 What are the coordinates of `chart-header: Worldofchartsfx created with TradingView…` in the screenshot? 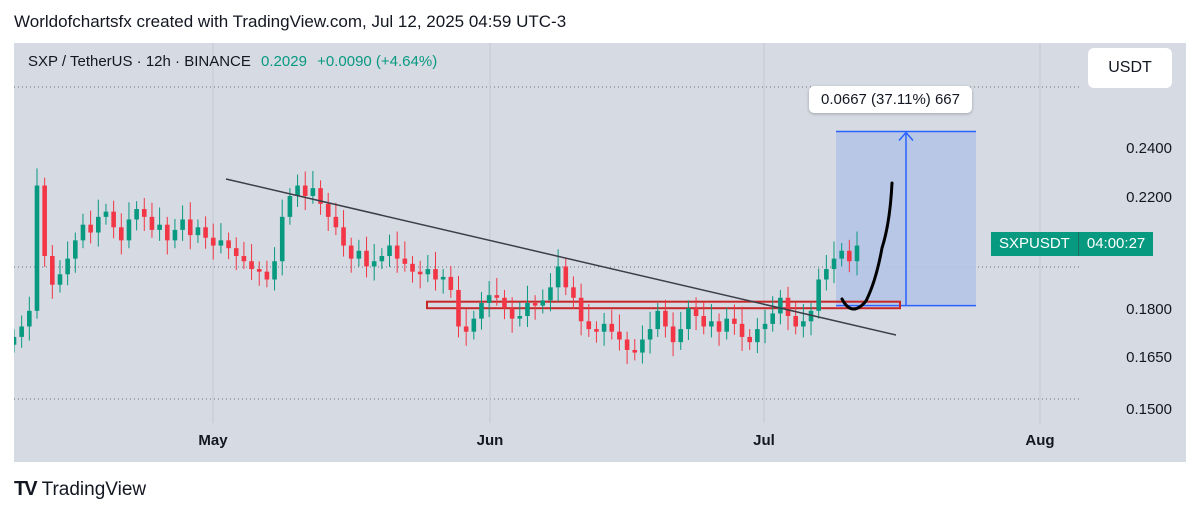 It's located at (290, 21).